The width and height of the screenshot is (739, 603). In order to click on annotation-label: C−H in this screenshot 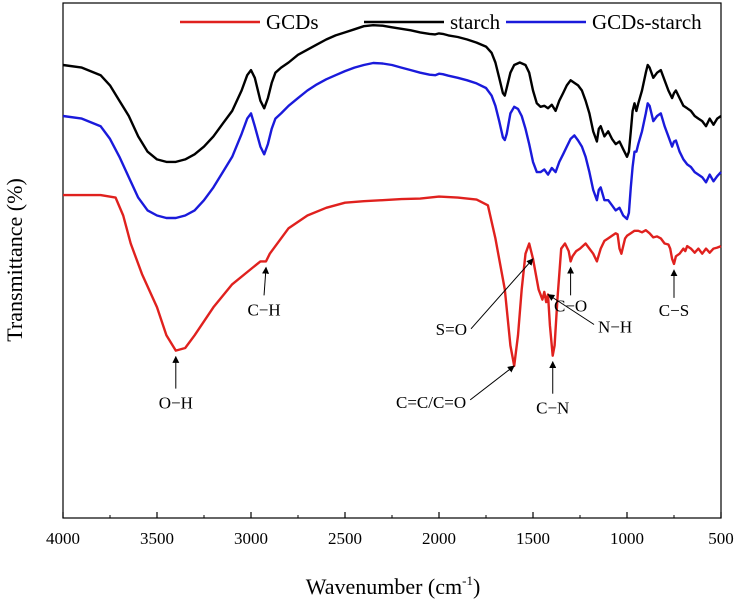, I will do `click(263, 309)`.